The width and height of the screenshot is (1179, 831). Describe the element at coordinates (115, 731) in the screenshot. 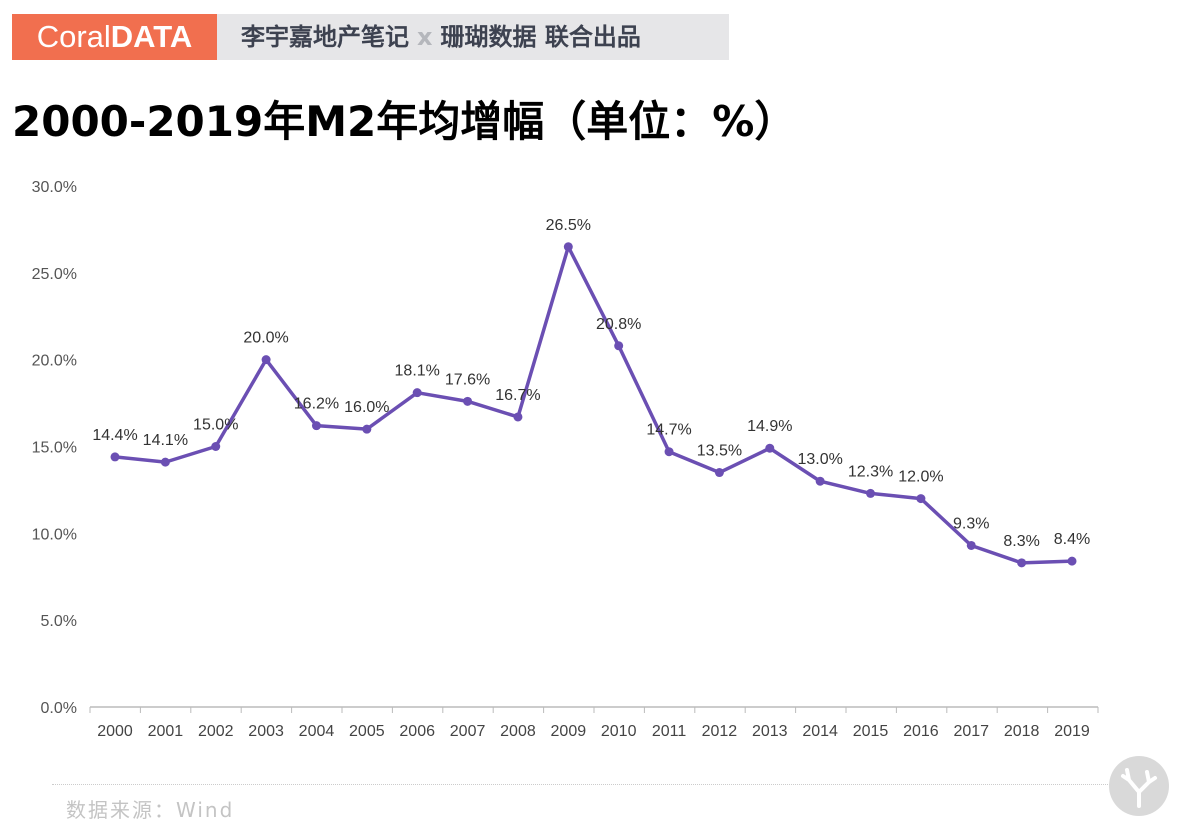

I see `x-tick-label: 2000` at that location.